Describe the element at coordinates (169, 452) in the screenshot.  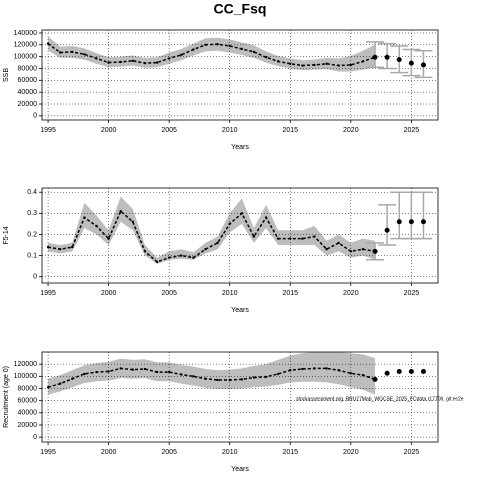
I see `x-tick-label: 2005` at that location.